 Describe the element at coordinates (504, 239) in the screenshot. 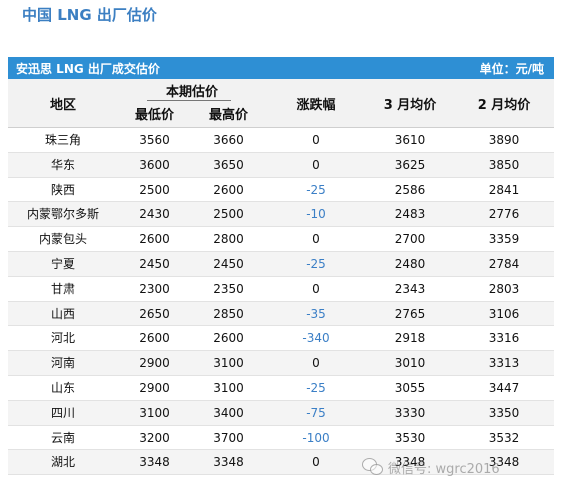

I see `cell-feb: 3359` at that location.